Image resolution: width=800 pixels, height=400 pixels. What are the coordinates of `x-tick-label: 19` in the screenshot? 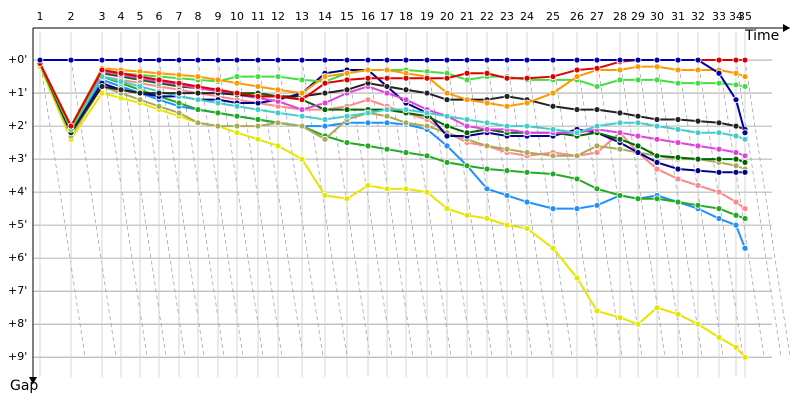 It's located at (427, 16).